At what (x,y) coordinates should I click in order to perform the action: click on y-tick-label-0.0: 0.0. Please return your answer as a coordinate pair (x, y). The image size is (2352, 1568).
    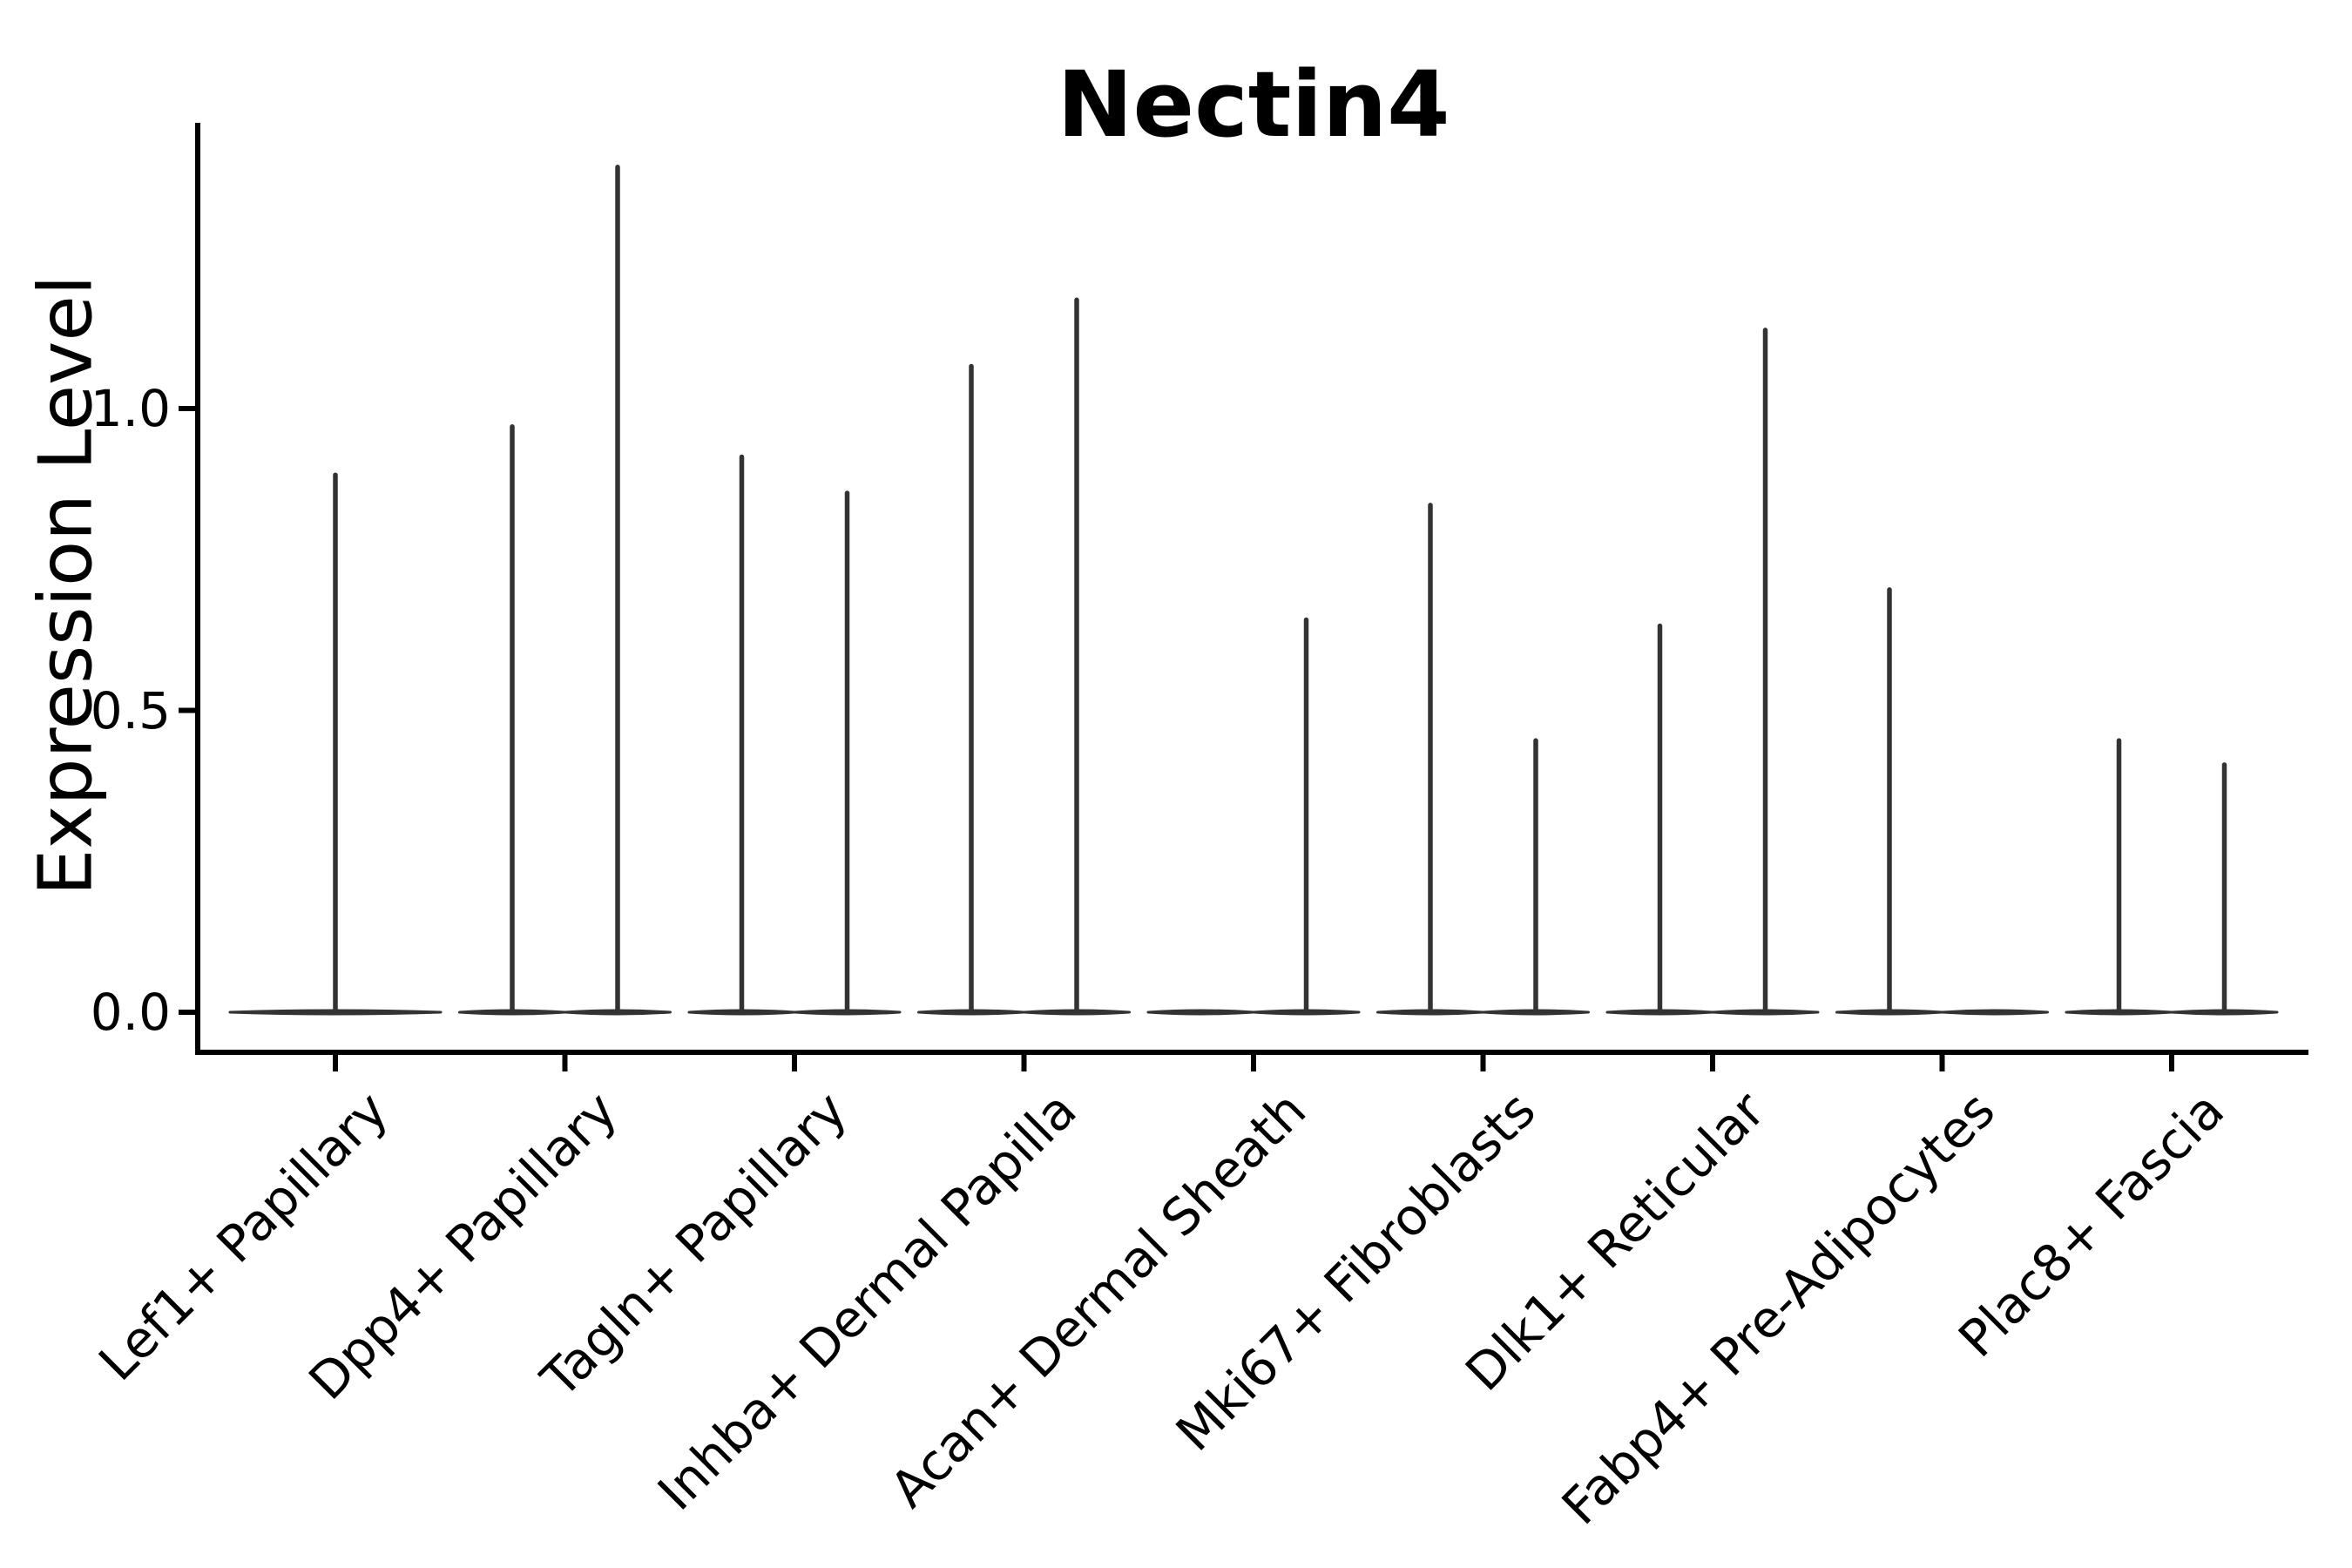
    Looking at the image, I should click on (130, 1013).